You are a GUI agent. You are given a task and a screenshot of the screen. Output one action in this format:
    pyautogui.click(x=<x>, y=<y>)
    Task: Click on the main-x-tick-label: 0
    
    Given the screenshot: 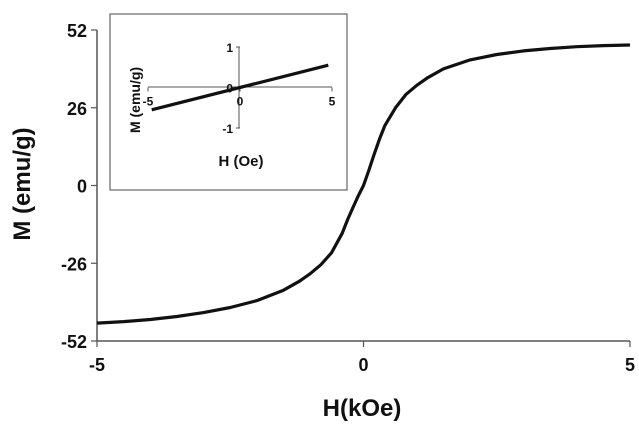 What is the action you would take?
    pyautogui.click(x=363, y=365)
    